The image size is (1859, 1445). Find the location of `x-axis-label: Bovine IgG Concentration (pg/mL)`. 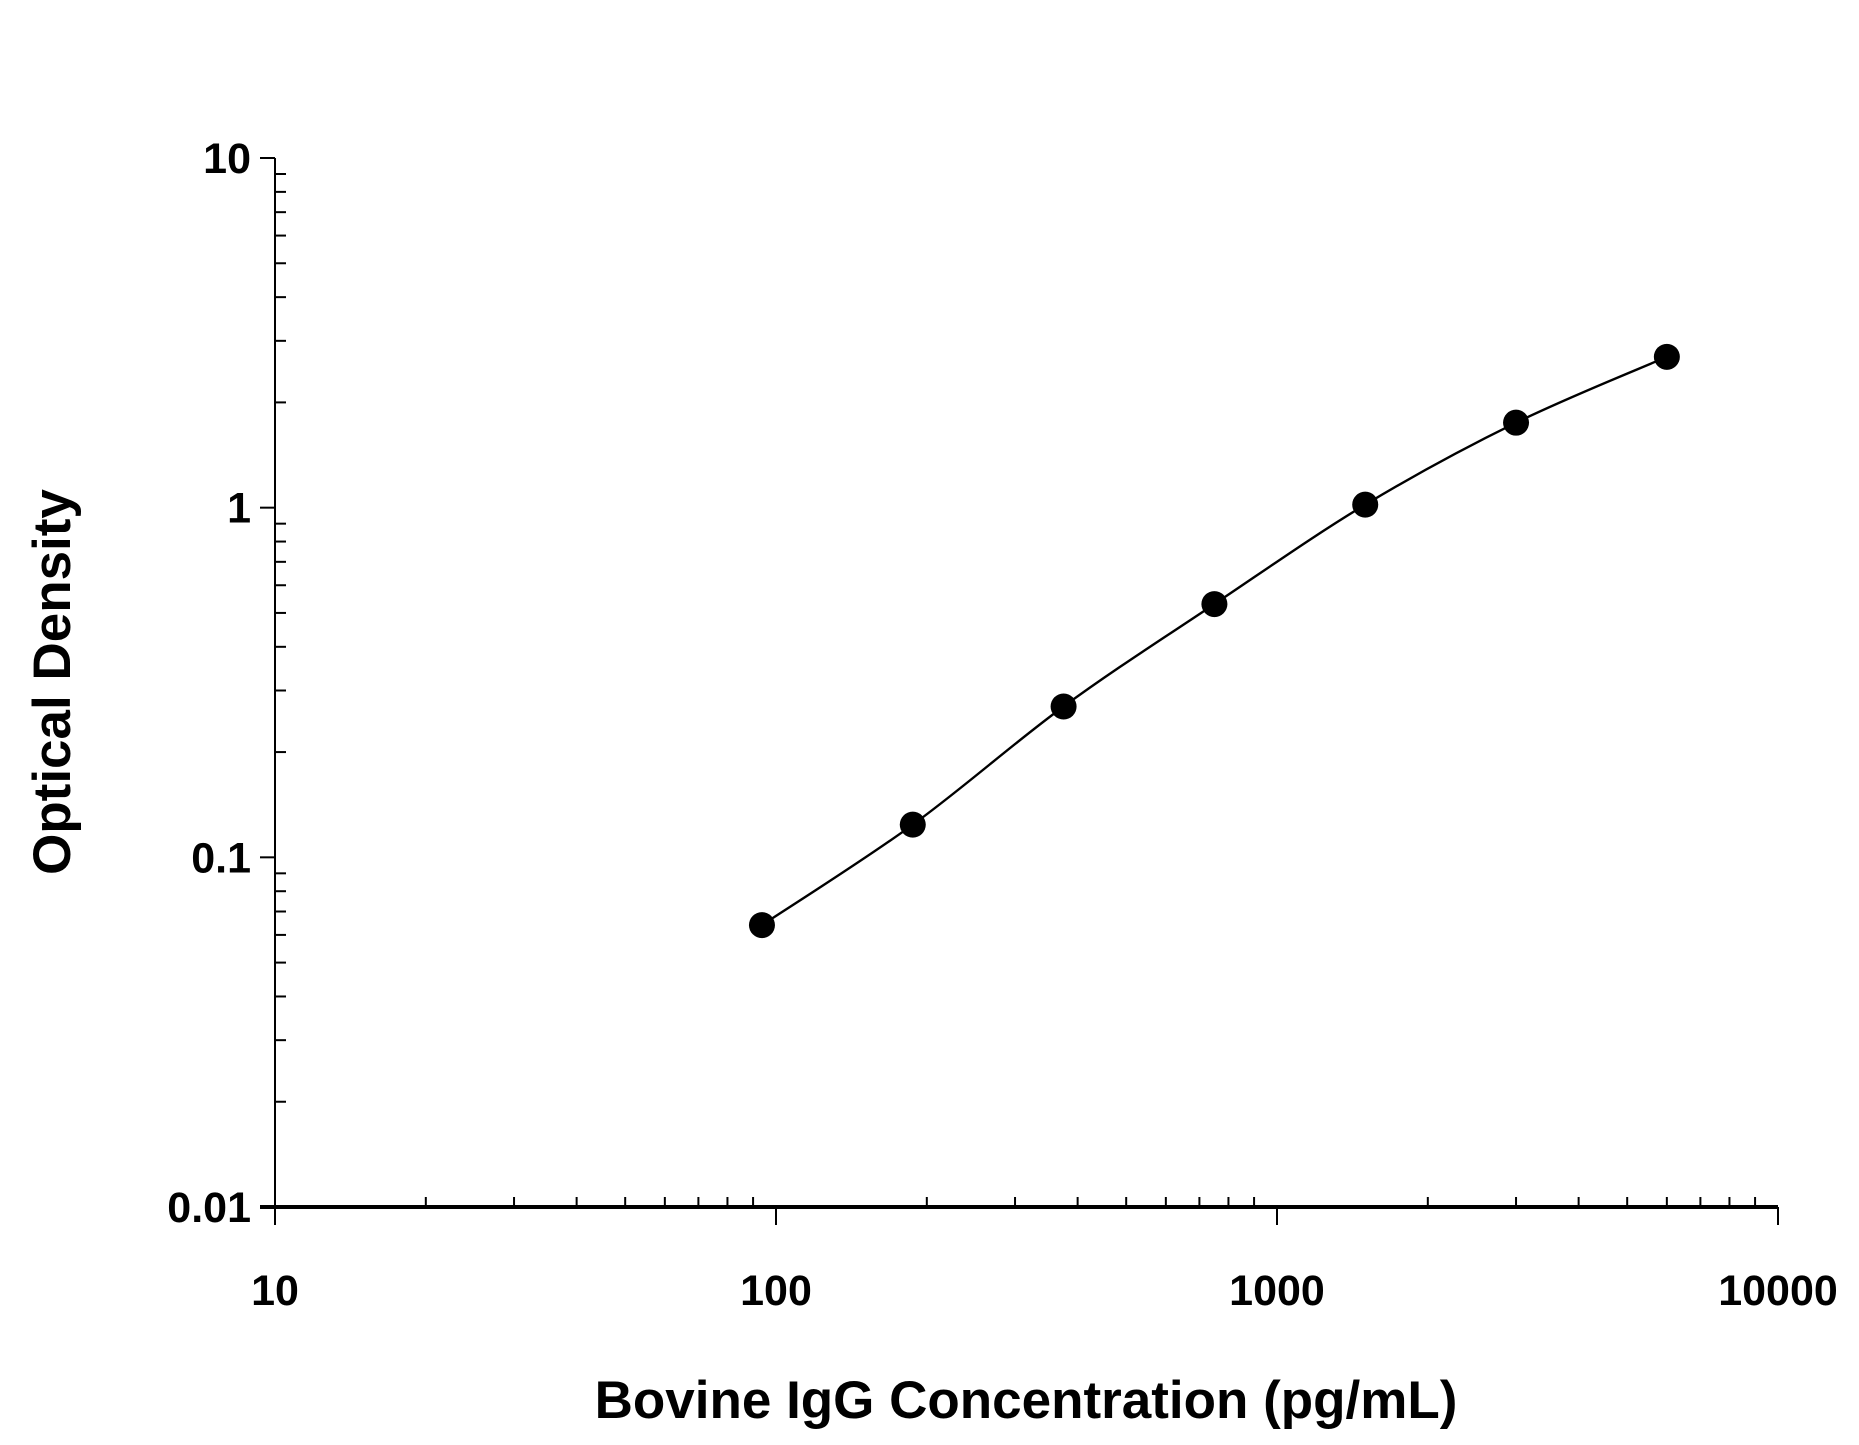

x-axis-label: Bovine IgG Concentration (pg/mL) is located at coordinates (1026, 1400).